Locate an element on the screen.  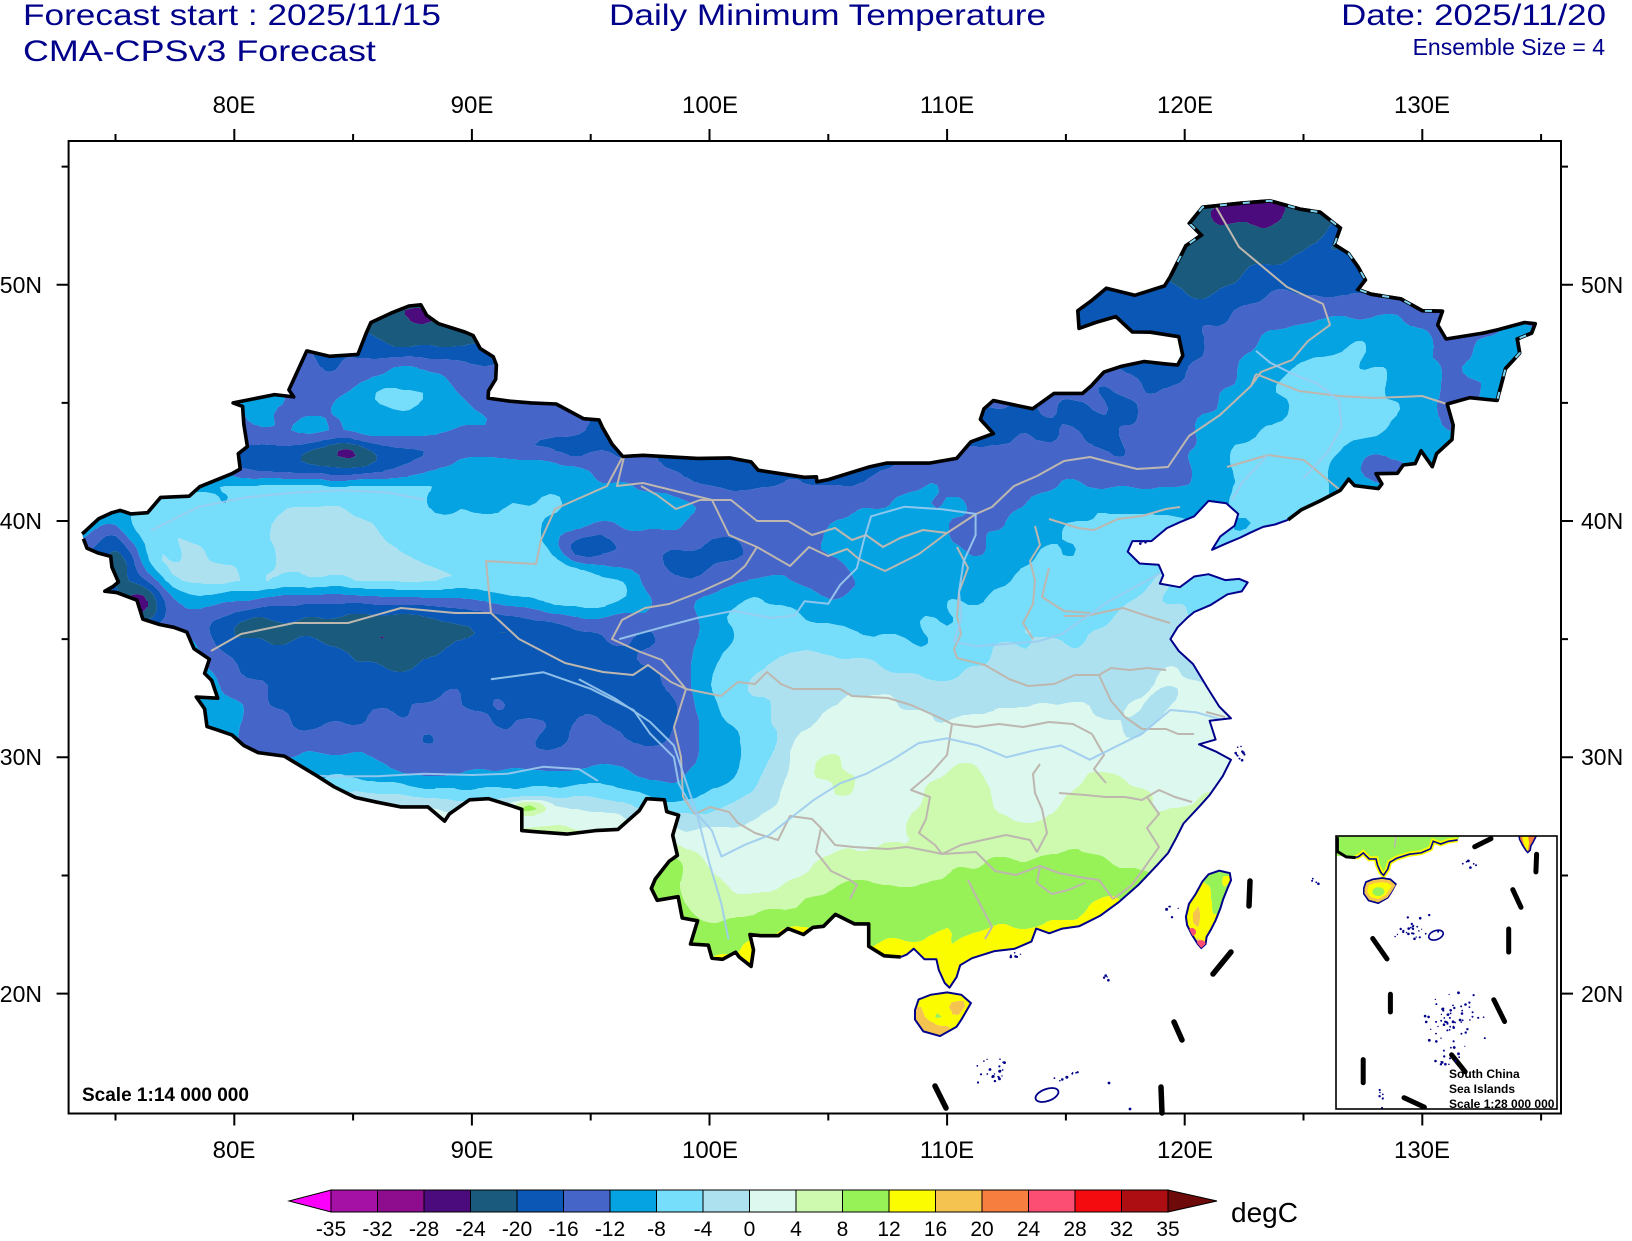
svg-text: -32 is located at coordinates (377, 1229).